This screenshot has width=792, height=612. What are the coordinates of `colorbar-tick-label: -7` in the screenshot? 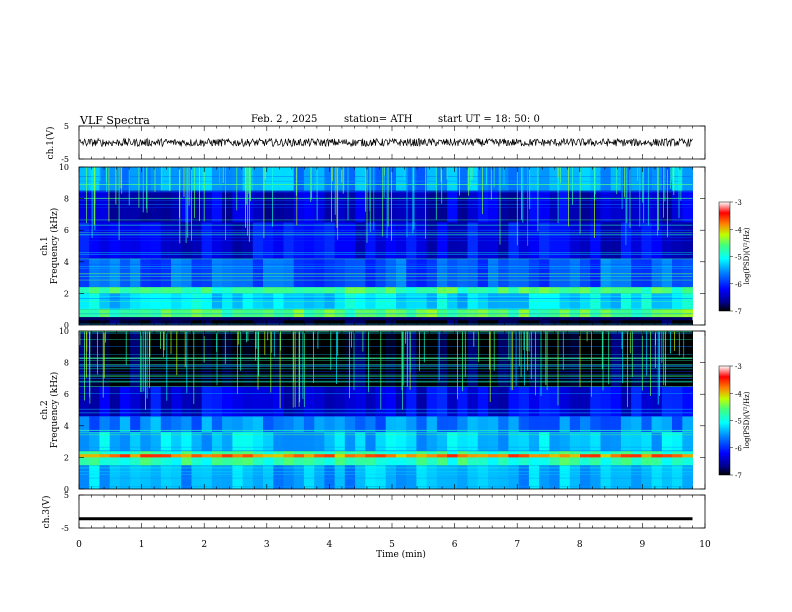 It's located at (738, 476).